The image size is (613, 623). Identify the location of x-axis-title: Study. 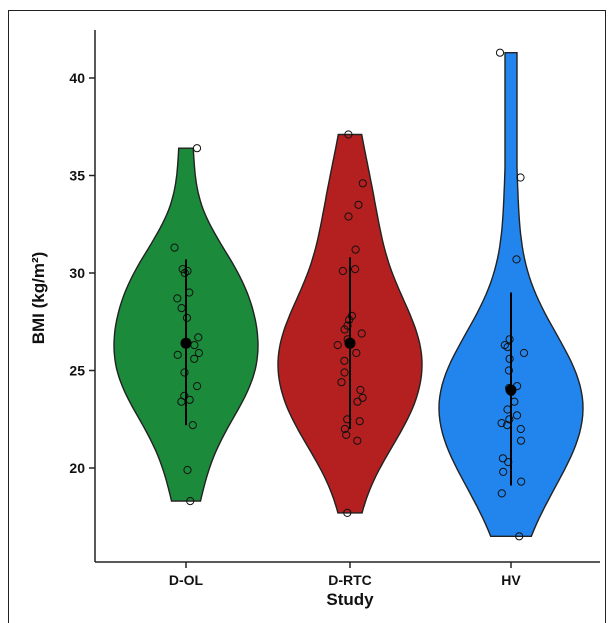
(350, 599).